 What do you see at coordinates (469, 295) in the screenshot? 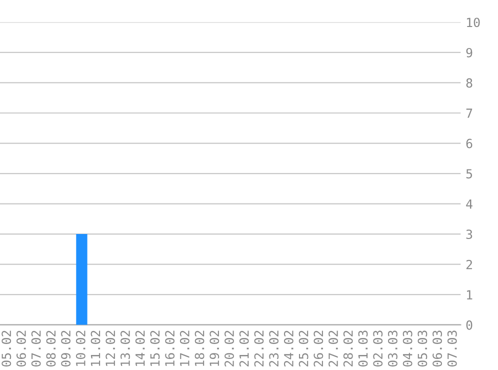
I see `y-tick-label: 1` at bounding box center [469, 295].